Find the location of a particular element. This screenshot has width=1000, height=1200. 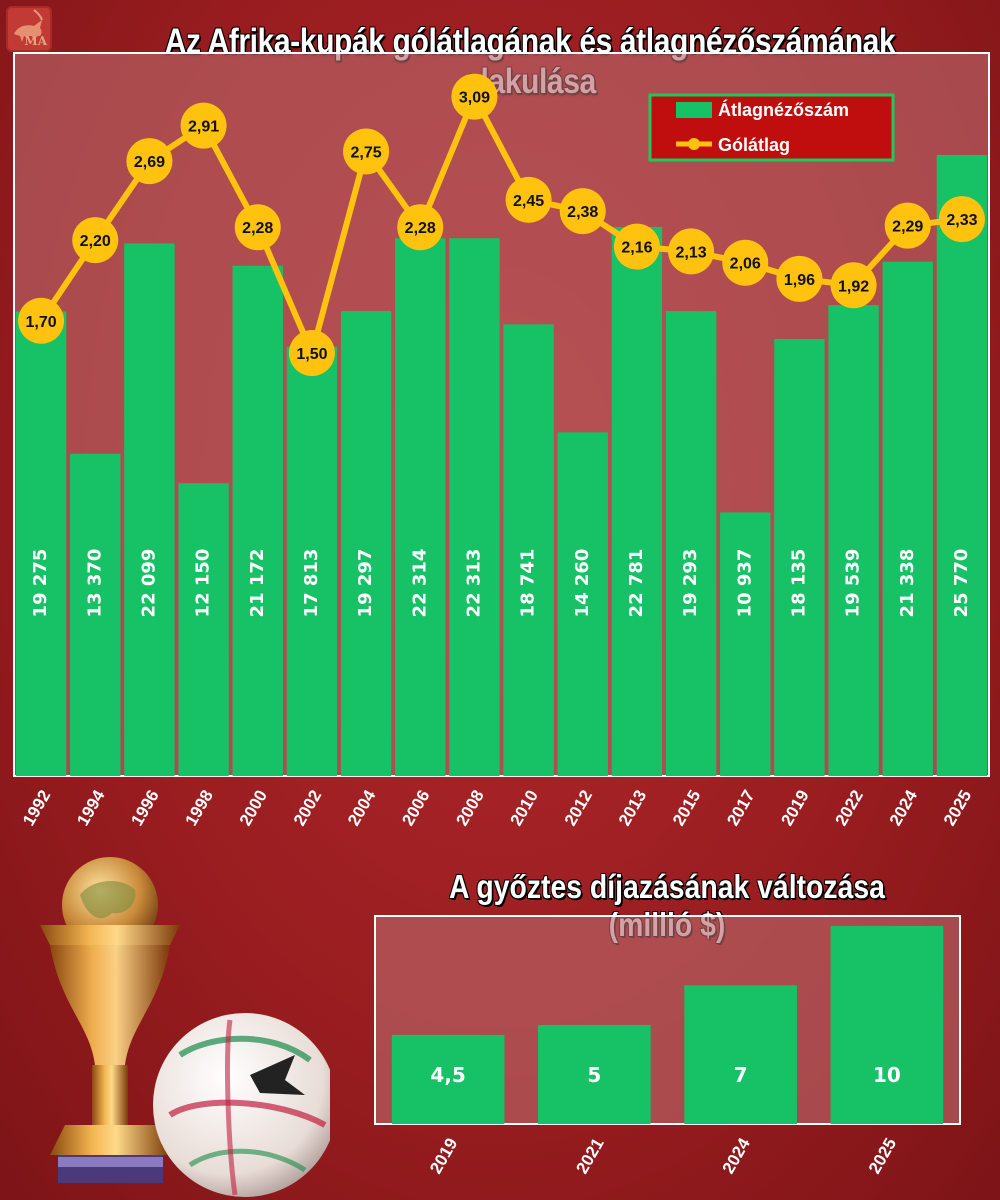

goals-point-1994 is located at coordinates (95, 240).